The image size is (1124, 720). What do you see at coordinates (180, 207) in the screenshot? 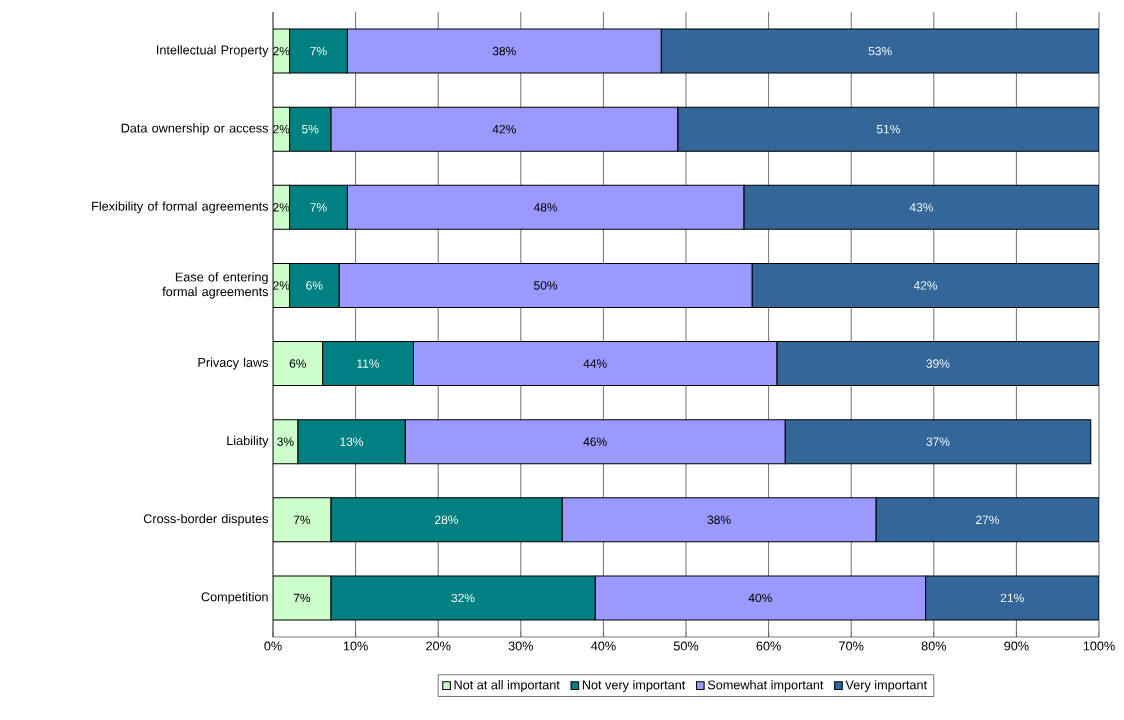
I see `y-tick-label: Flexibility of formal agreements` at bounding box center [180, 207].